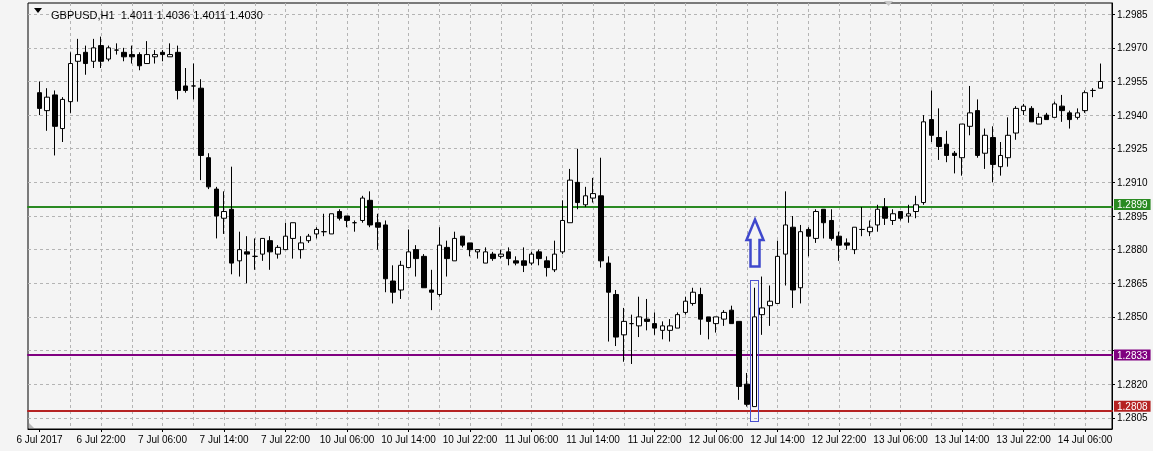 The image size is (1153, 451). What do you see at coordinates (1133, 355) in the screenshot?
I see `ref-line-label: 1.2833` at bounding box center [1133, 355].